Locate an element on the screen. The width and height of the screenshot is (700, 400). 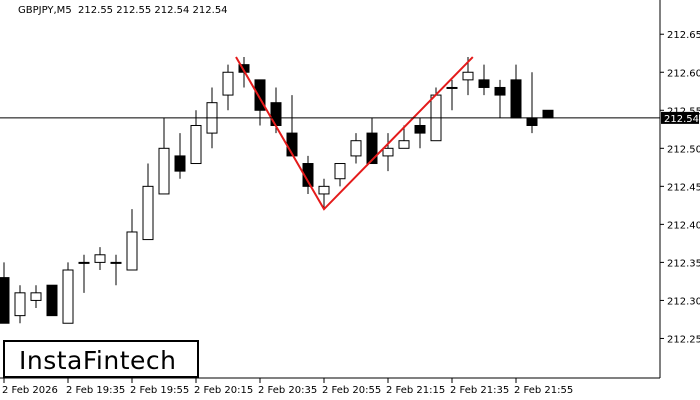
y-tick-label: 212.30 is located at coordinates (683, 301).